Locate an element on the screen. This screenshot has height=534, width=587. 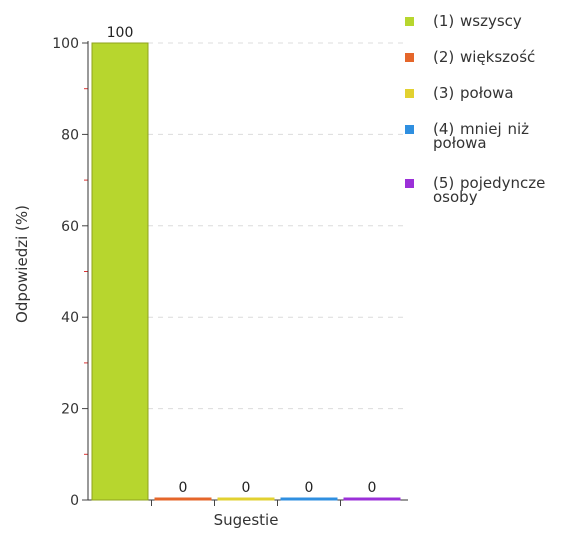
x-axis-title: Sugestie is located at coordinates (246, 520).